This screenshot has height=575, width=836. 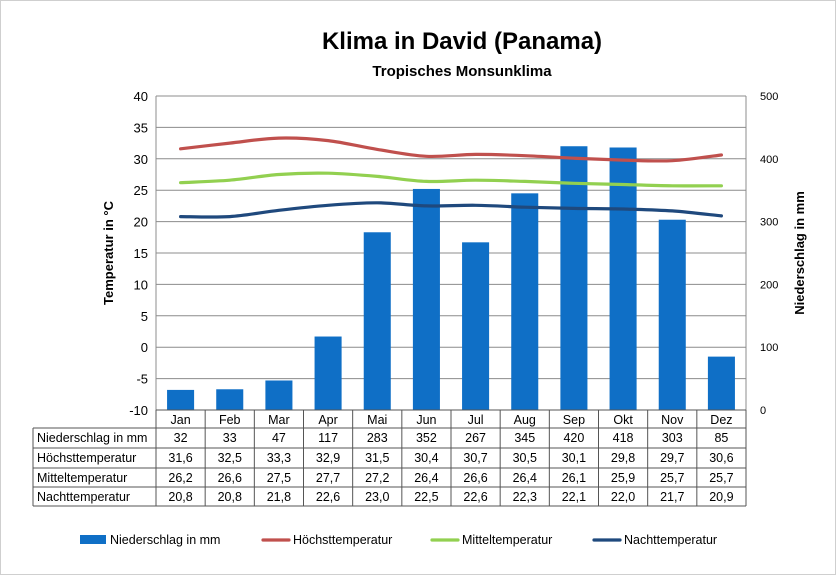 I want to click on table-cell: 21,8, so click(x=279, y=497).